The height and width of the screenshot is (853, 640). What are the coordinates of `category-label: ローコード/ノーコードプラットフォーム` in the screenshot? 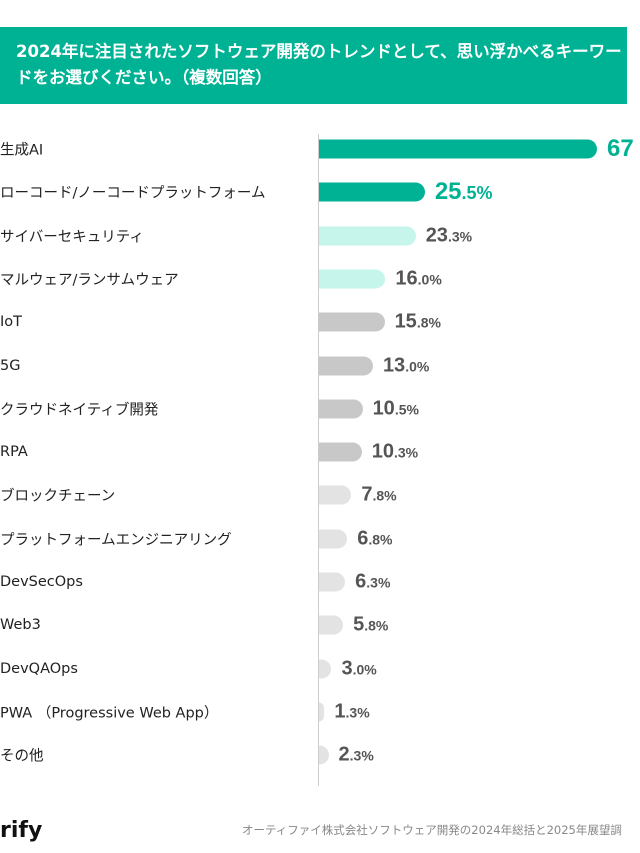 It's located at (133, 193).